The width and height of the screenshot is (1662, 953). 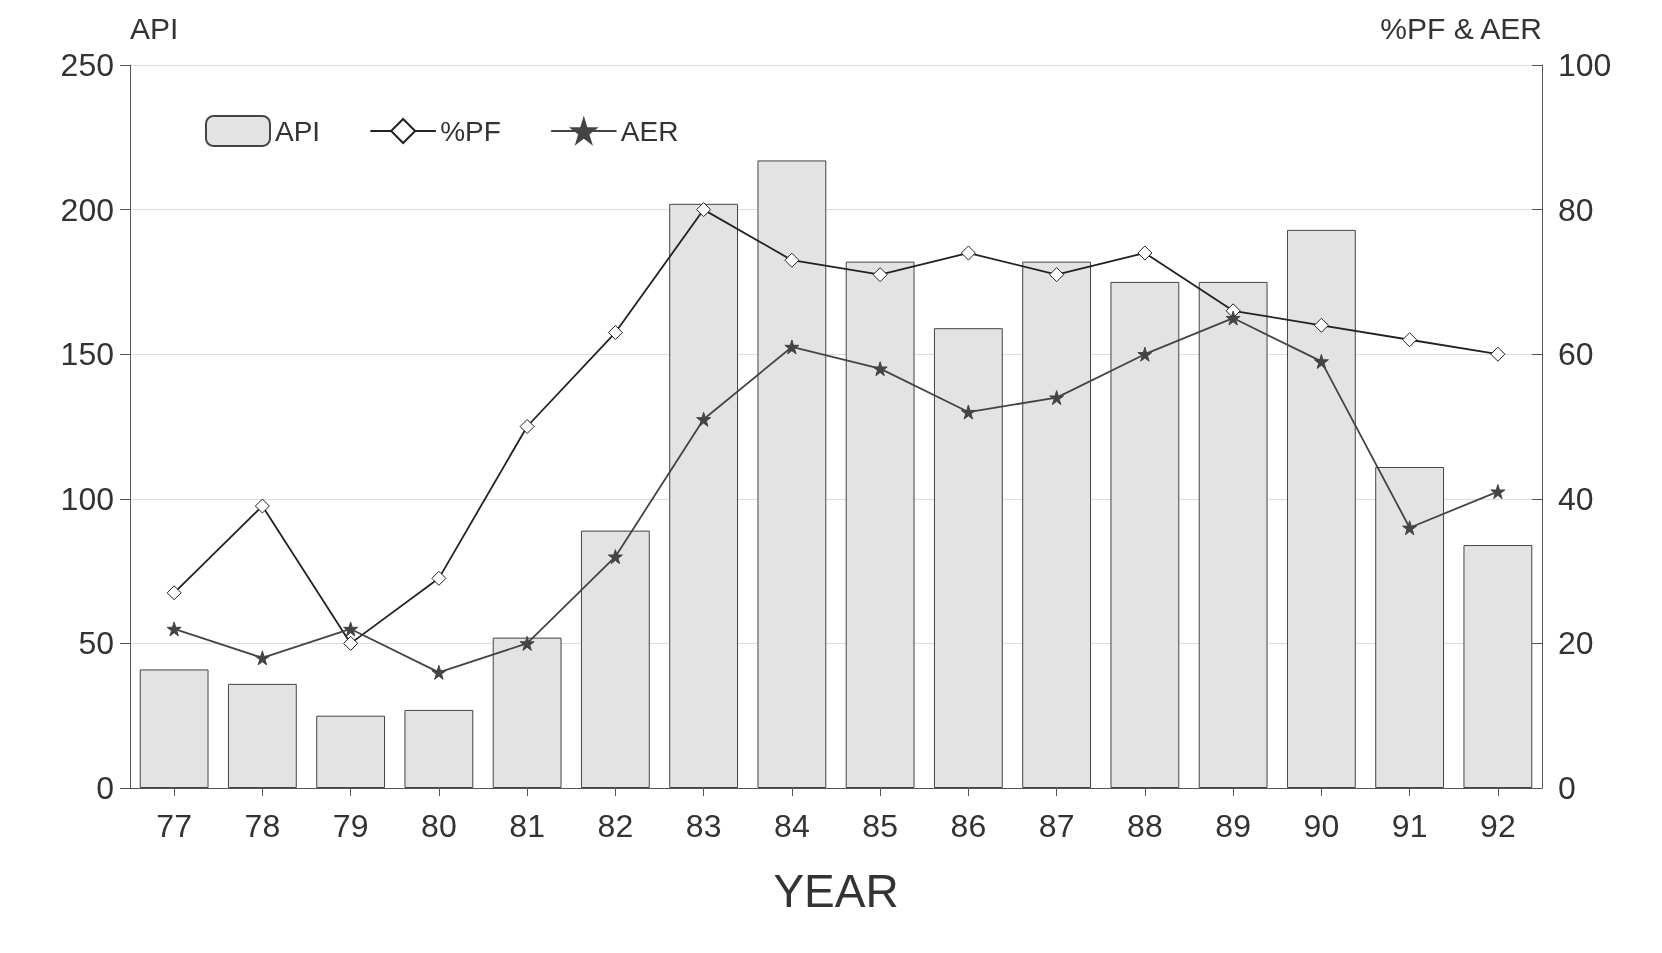 What do you see at coordinates (649, 131) in the screenshot?
I see `legend-label: AER` at bounding box center [649, 131].